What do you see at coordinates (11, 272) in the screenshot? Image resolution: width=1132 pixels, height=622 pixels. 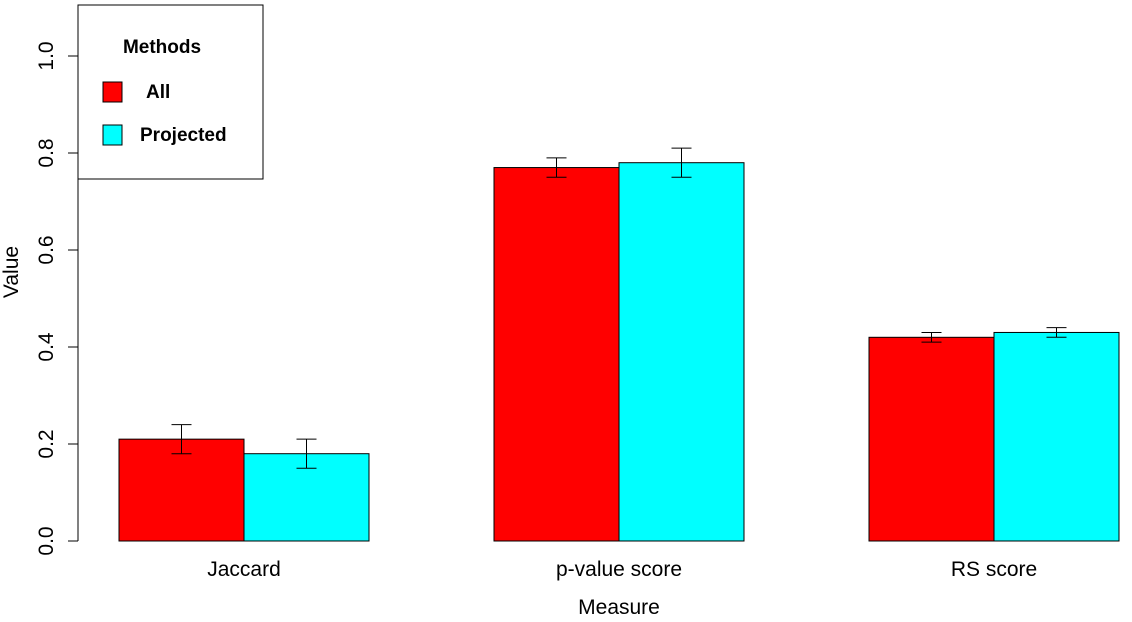 I see `y-axis-title: Value` at bounding box center [11, 272].